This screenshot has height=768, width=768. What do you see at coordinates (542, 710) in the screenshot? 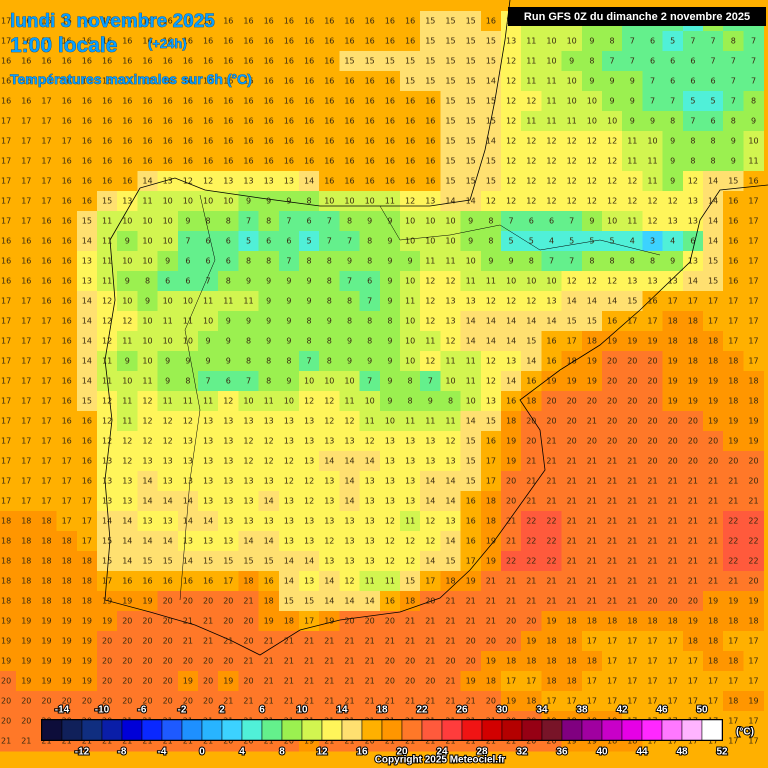
I see `legend-label: 34` at bounding box center [542, 710].